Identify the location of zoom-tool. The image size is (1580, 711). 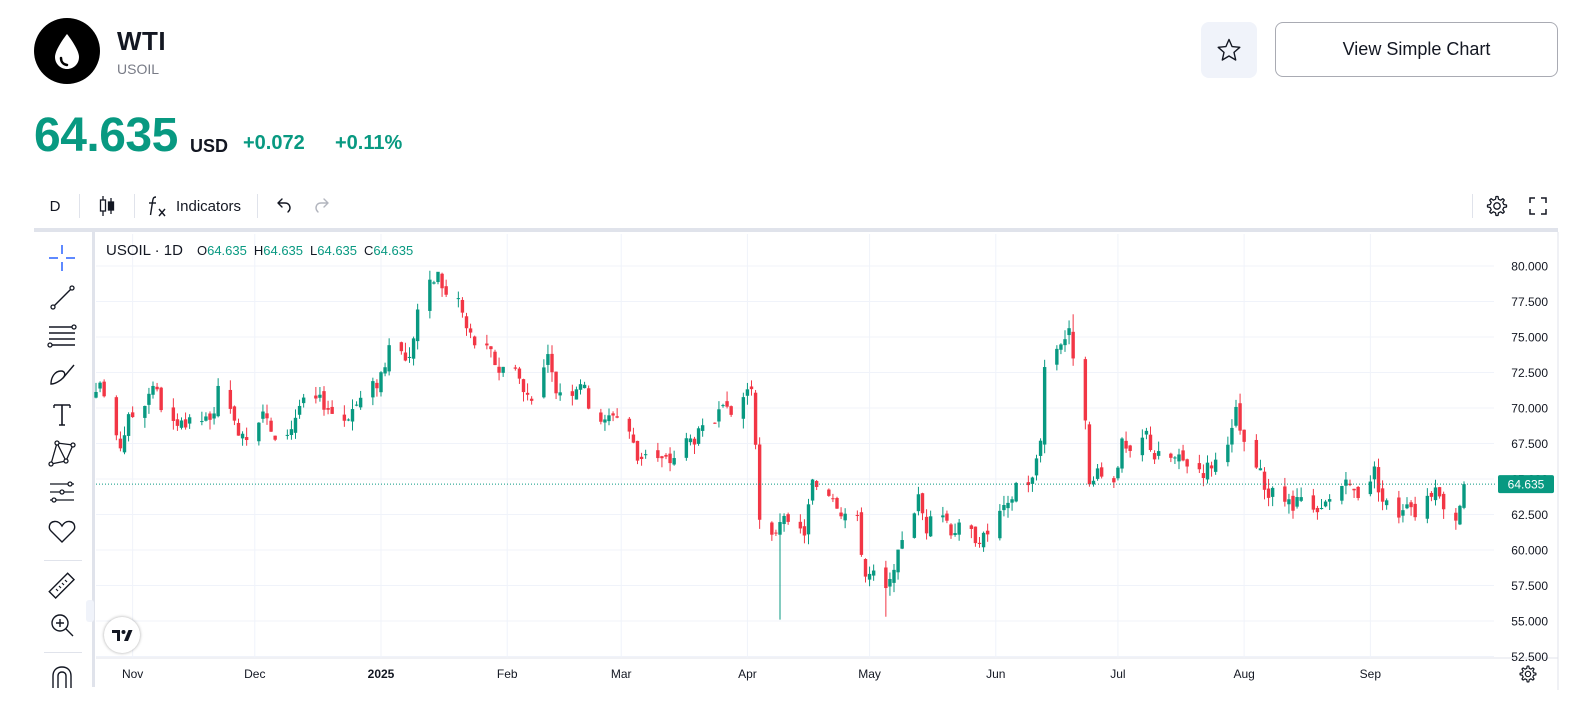
(62, 625).